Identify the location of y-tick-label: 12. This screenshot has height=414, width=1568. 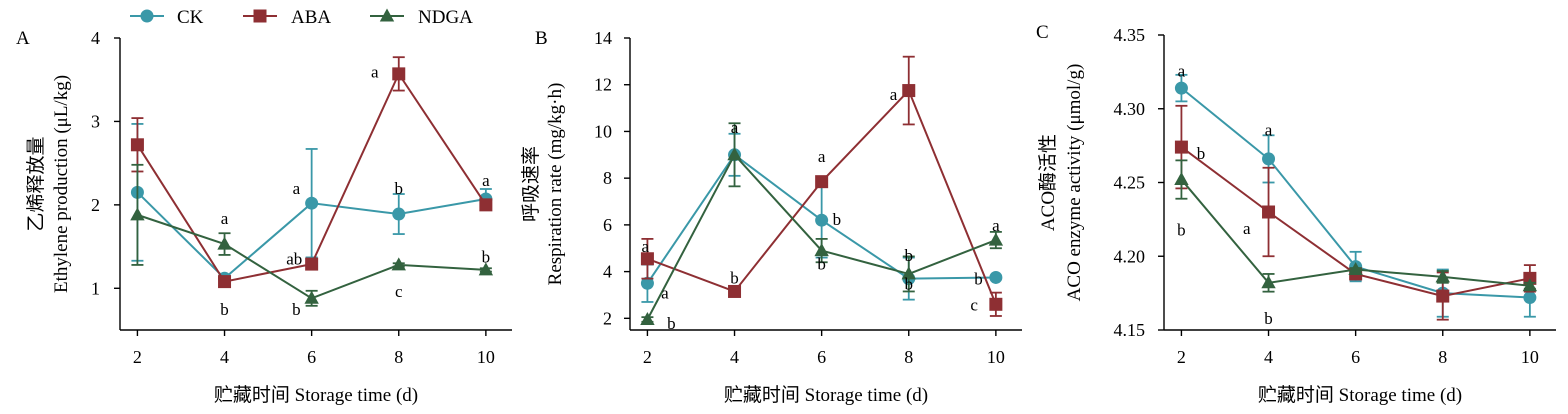
(603, 85).